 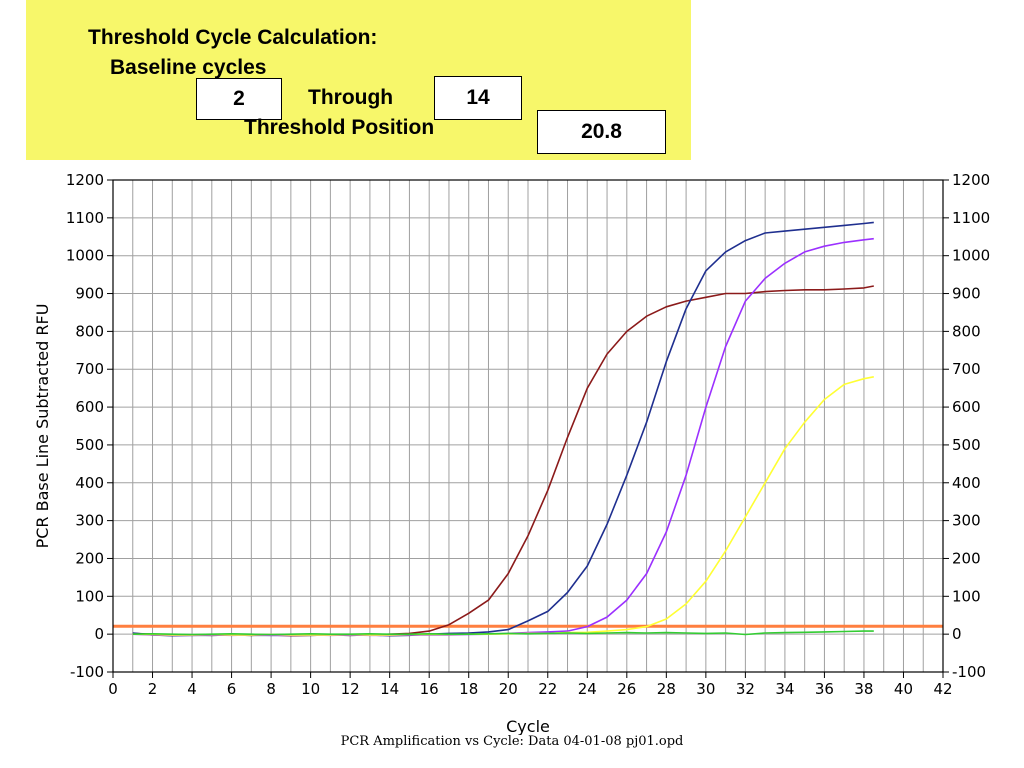 What do you see at coordinates (310, 689) in the screenshot?
I see `x-tick-label: 10` at bounding box center [310, 689].